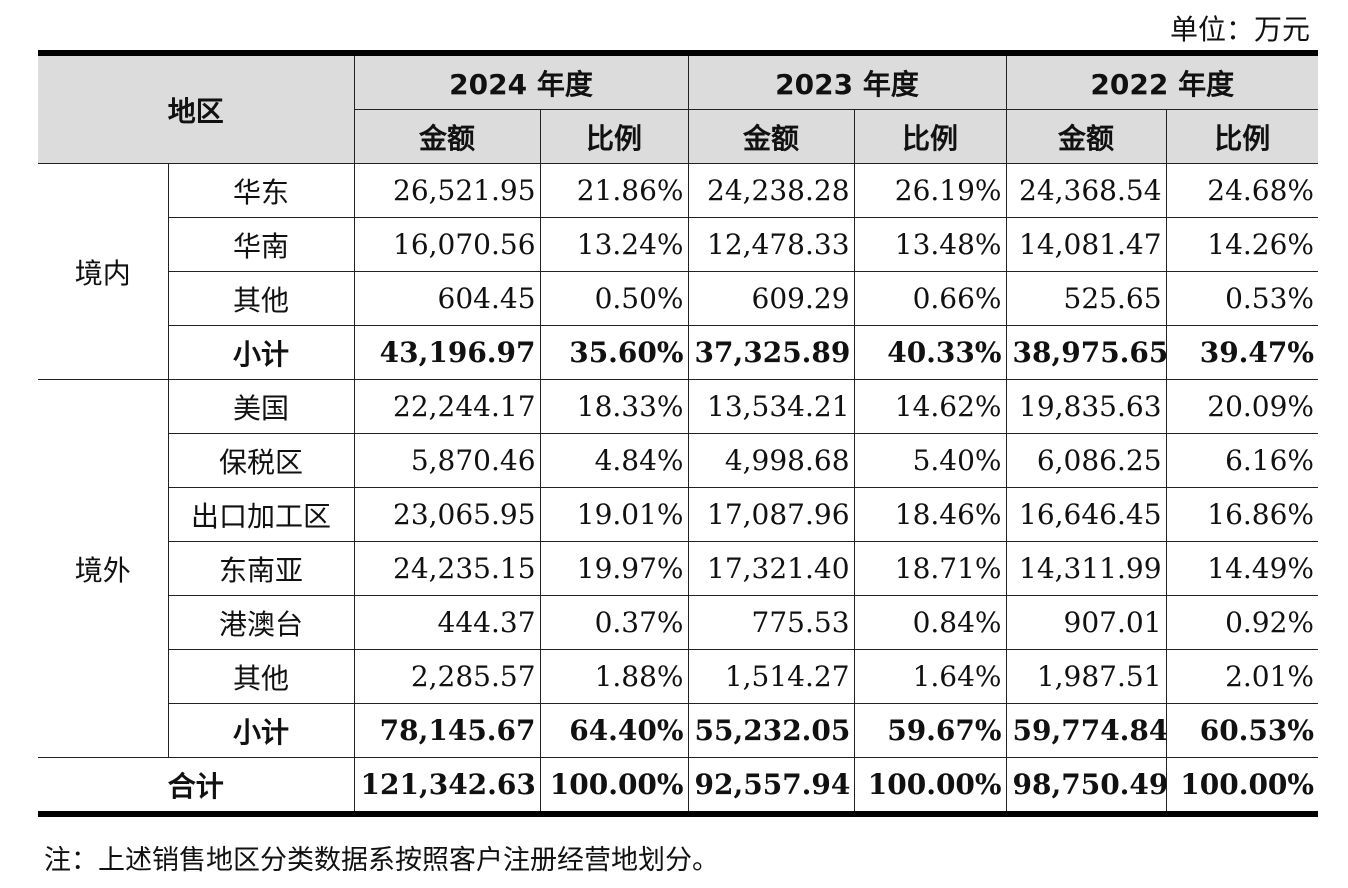  What do you see at coordinates (771, 622) in the screenshot?
I see `cell-amount: 775.53` at bounding box center [771, 622].